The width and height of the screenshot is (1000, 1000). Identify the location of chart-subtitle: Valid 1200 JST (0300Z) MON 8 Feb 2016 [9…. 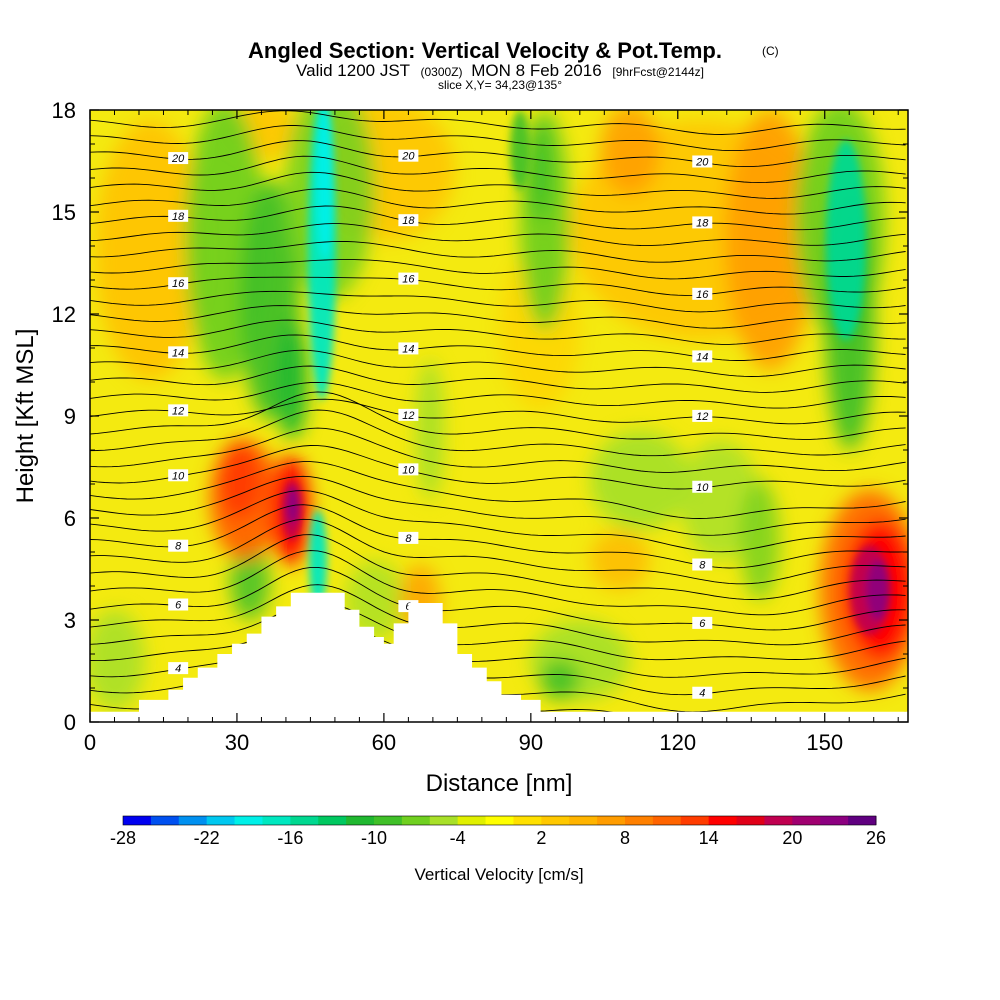
(500, 70).